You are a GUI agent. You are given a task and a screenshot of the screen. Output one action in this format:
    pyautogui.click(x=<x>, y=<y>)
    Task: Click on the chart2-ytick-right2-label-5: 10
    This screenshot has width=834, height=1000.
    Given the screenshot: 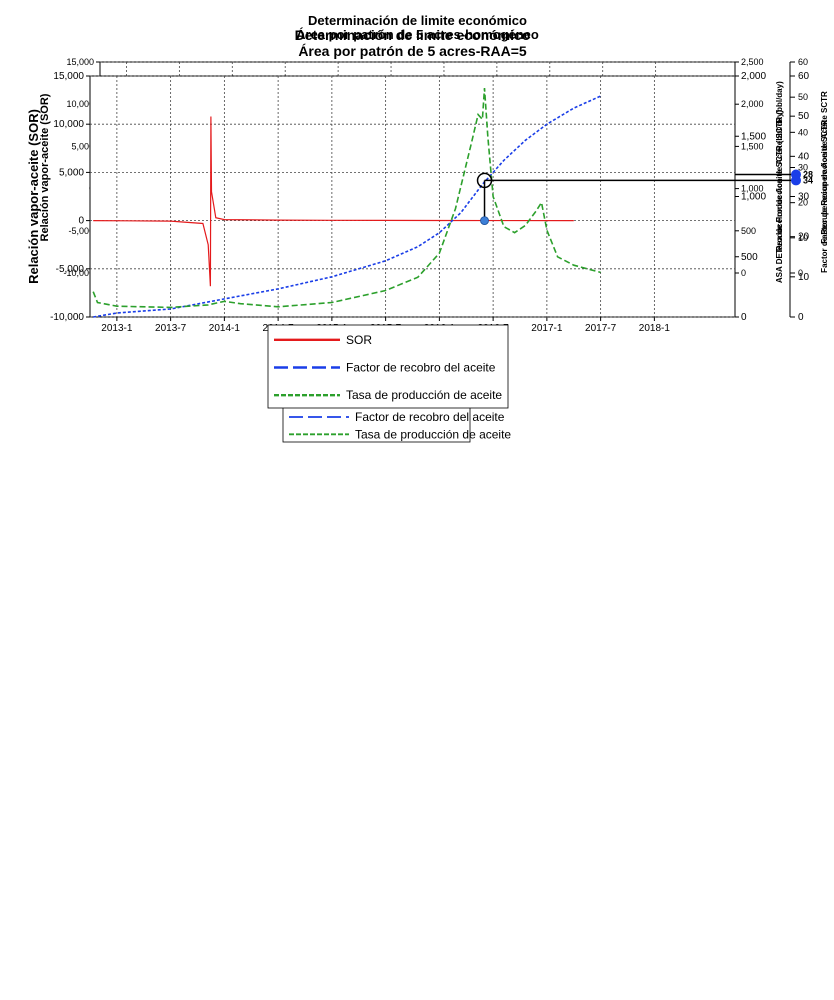 What is the action you would take?
    pyautogui.click(x=804, y=277)
    